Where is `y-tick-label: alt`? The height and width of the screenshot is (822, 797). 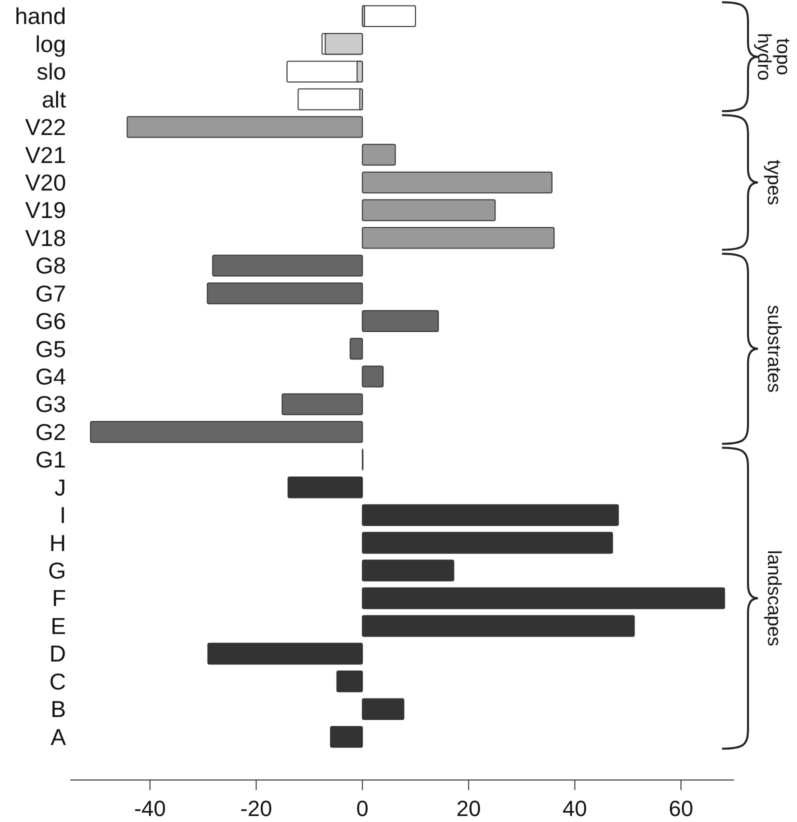 y-tick-label: alt is located at coordinates (54, 99).